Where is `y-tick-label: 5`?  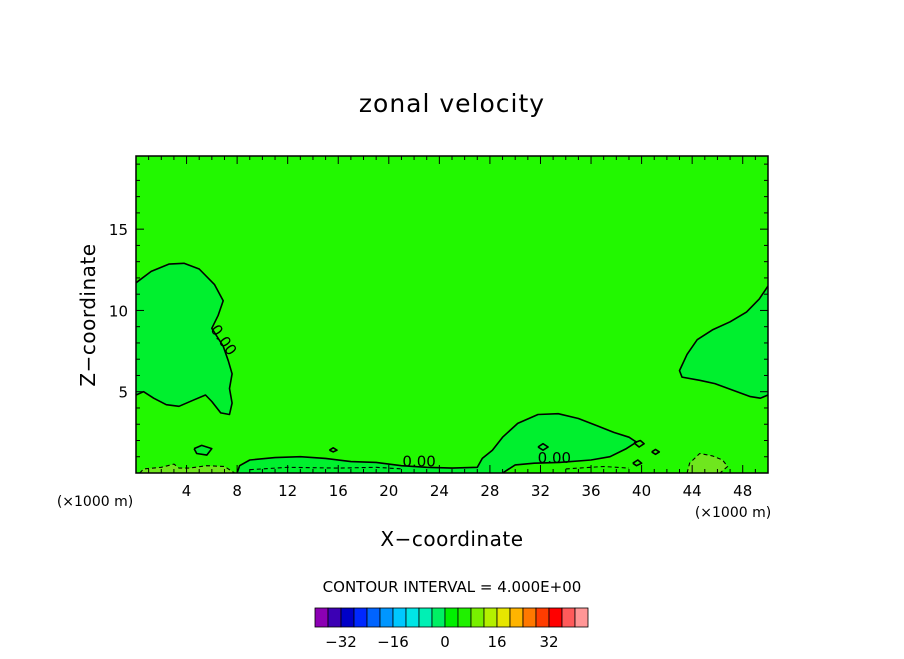
y-tick-label: 5 is located at coordinates (123, 393).